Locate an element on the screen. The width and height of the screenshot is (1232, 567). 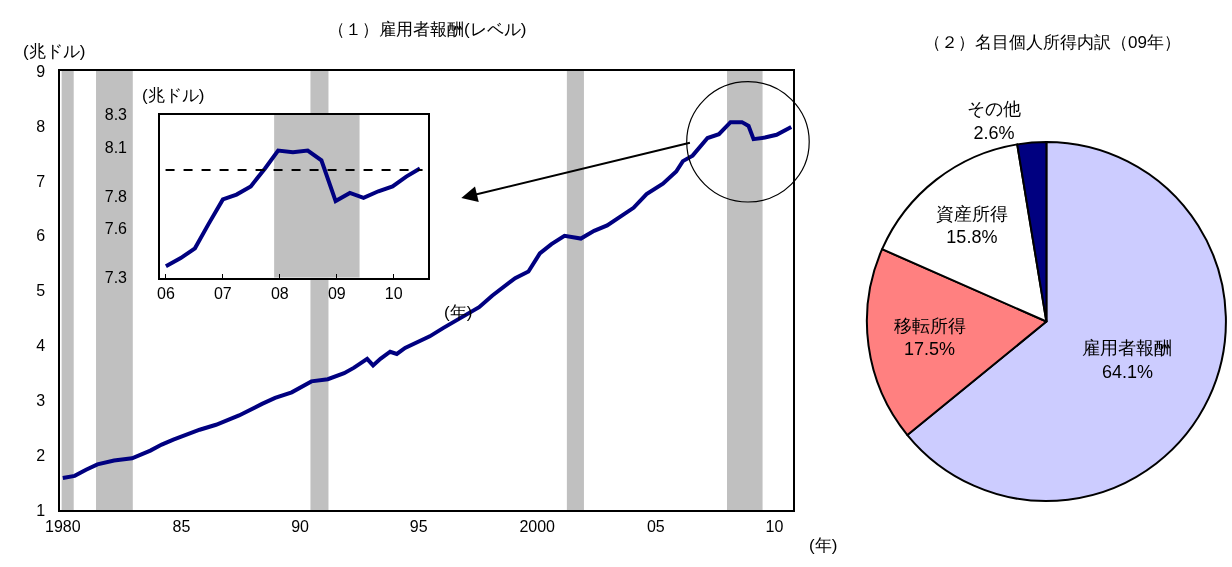
data-label: 64.1% is located at coordinates (1127, 371).